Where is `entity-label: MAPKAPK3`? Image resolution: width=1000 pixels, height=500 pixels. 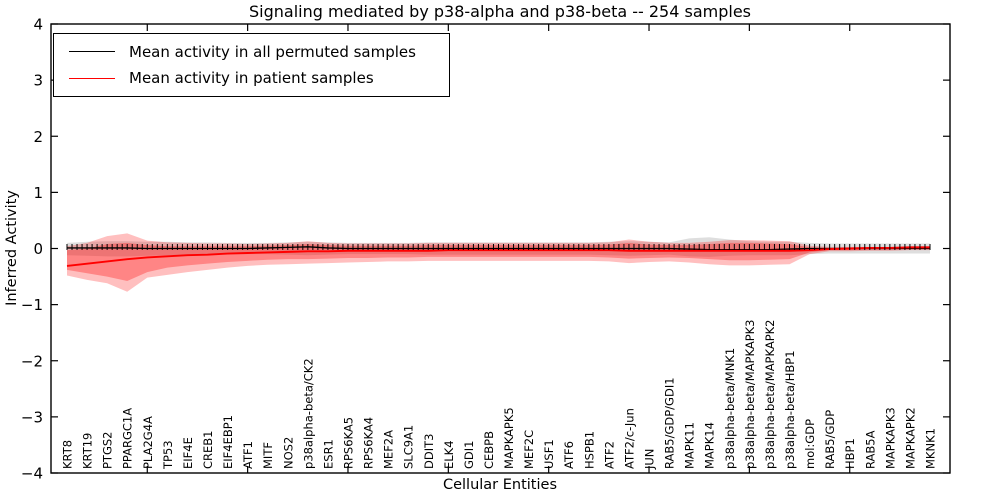 entity-label: MAPKAPK3 is located at coordinates (890, 438).